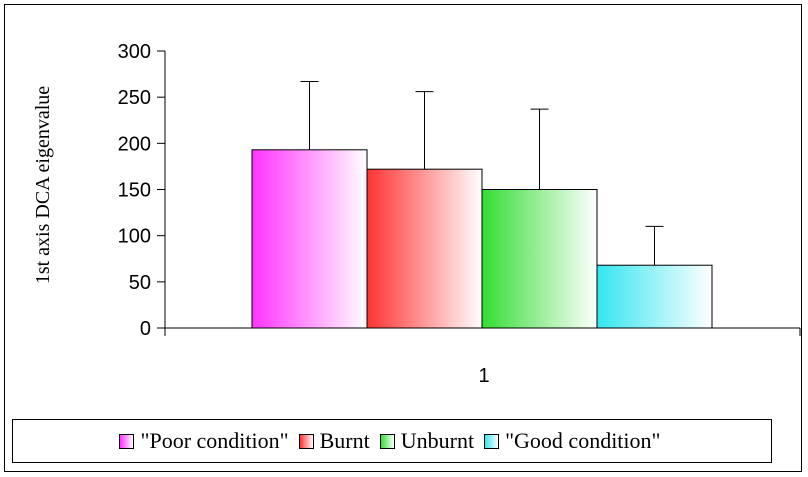 The image size is (808, 477). What do you see at coordinates (140, 283) in the screenshot?
I see `y-tick-label: 50` at bounding box center [140, 283].